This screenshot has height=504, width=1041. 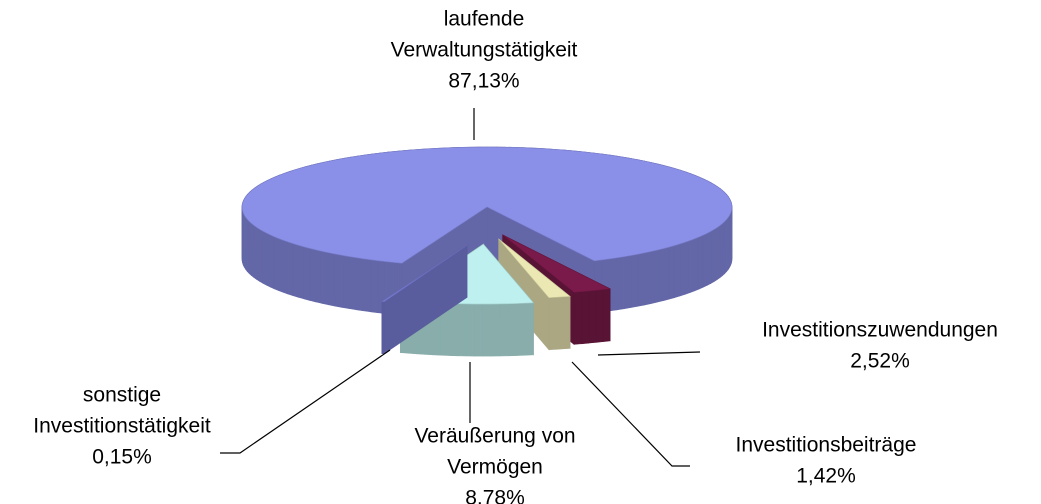 What do you see at coordinates (826, 445) in the screenshot?
I see `slice-label: Investitionsbeiträge` at bounding box center [826, 445].